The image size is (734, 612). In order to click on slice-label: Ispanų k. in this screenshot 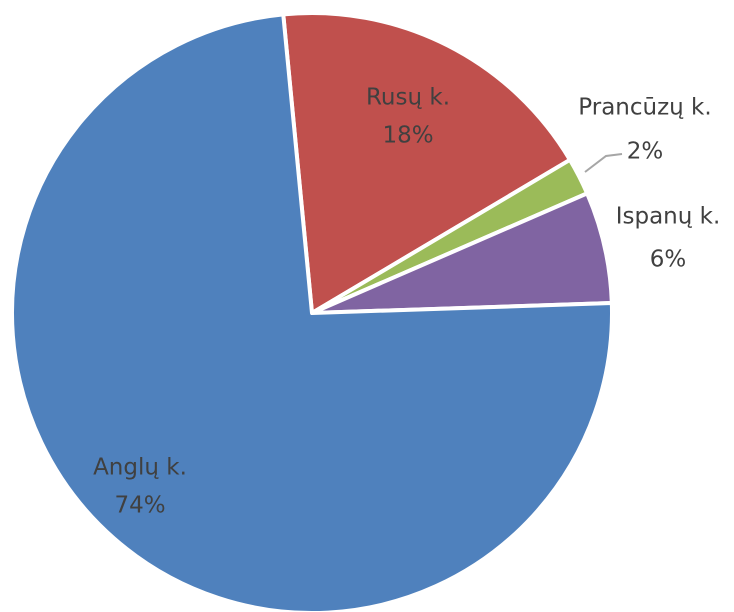, I will do `click(668, 217)`.